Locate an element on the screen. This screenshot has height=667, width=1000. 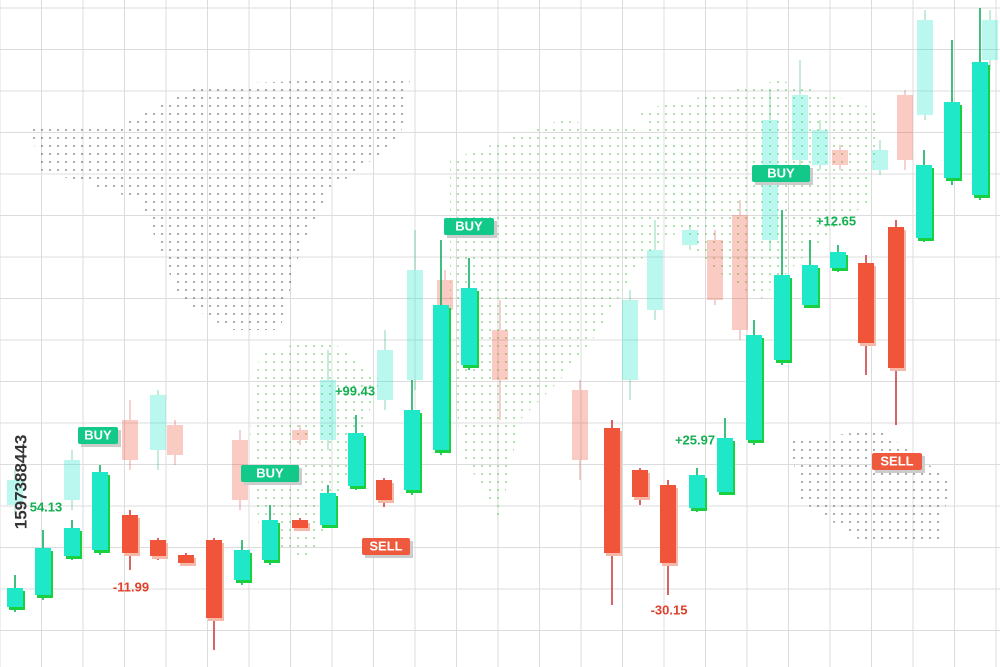
gain-label: +25.97 is located at coordinates (695, 439).